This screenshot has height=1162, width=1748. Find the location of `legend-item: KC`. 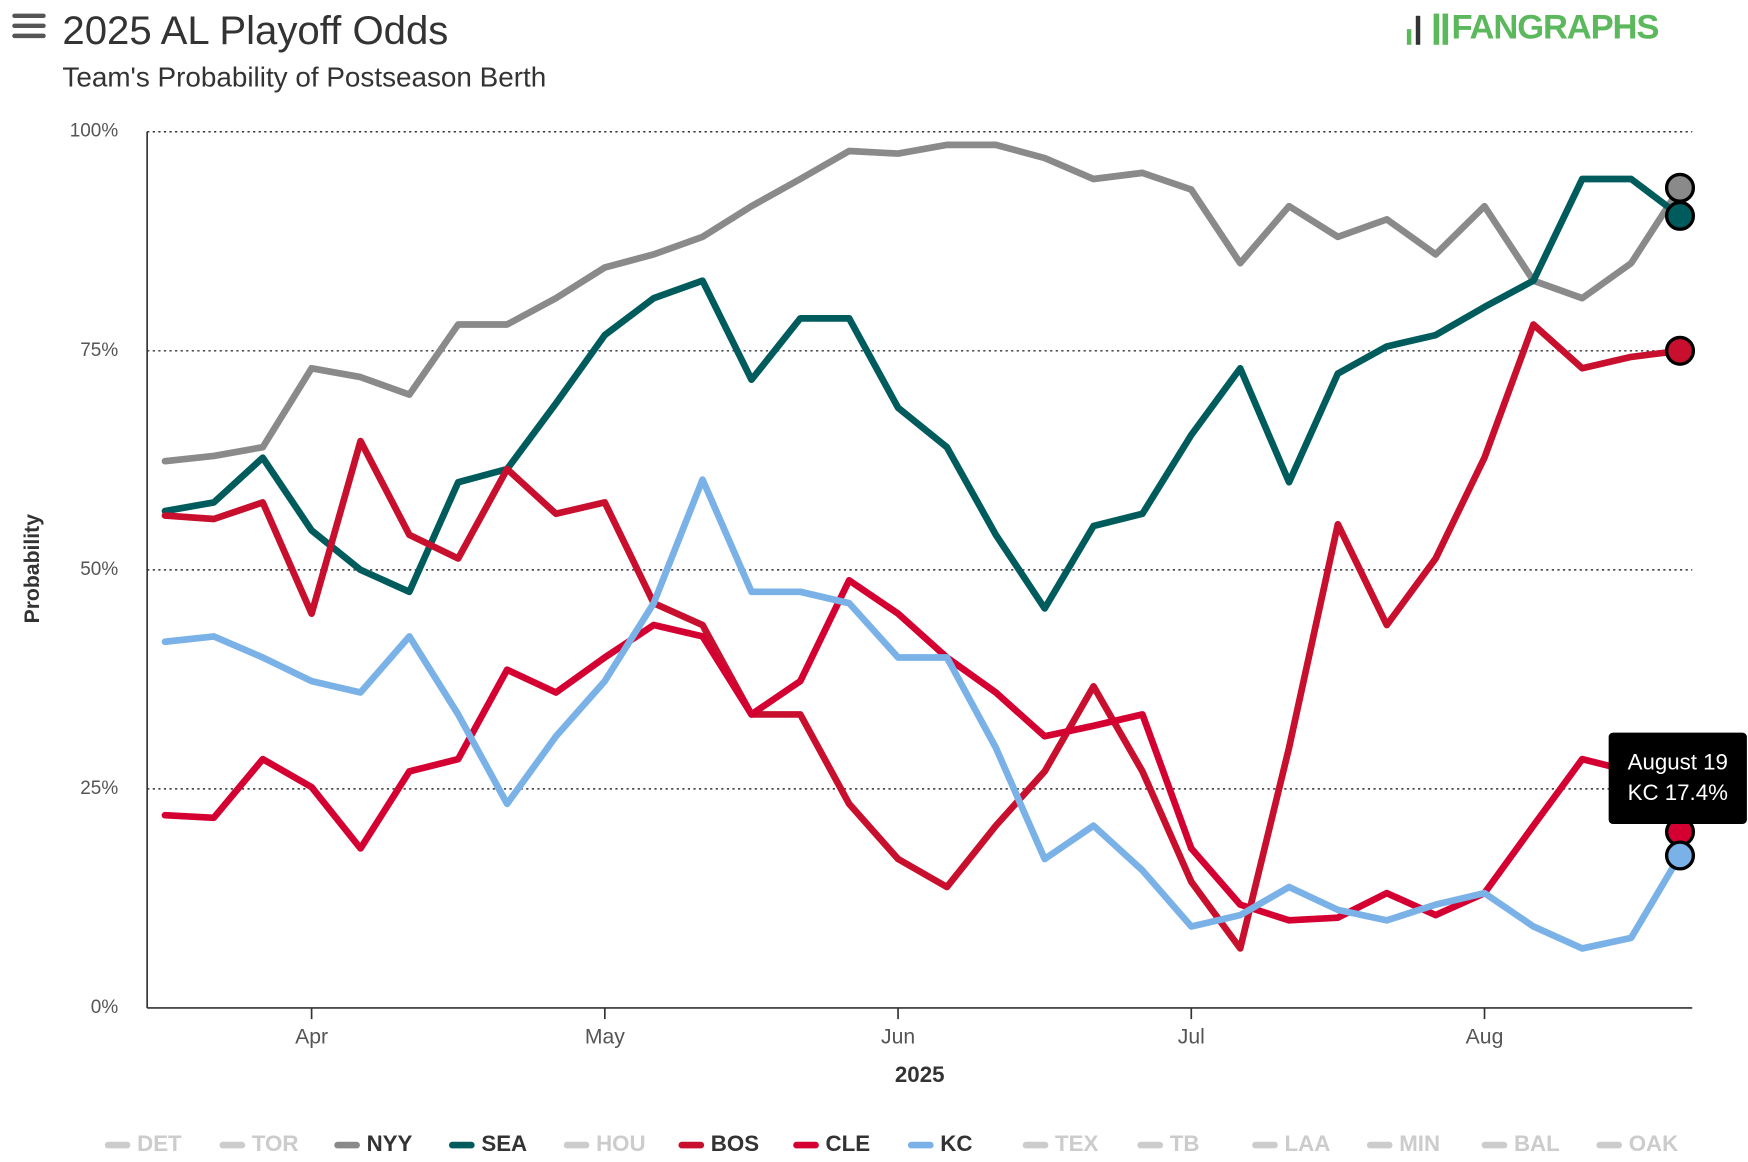

legend-item: KC is located at coordinates (939, 1143).